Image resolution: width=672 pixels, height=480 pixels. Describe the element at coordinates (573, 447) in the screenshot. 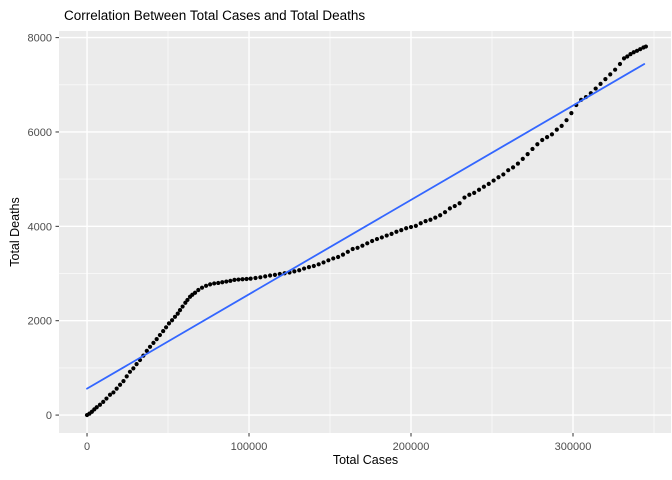

I see `x-tick-label: 300000` at that location.